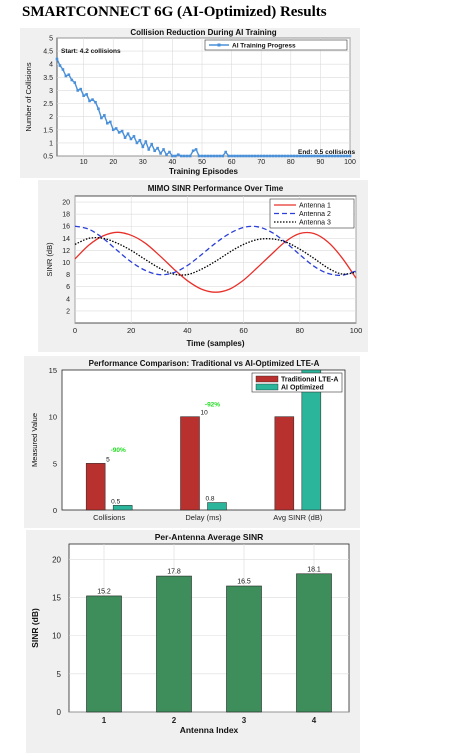 This screenshot has height=753, width=452. Describe the element at coordinates (321, 162) in the screenshot. I see `x-tick-label: 90` at that location.